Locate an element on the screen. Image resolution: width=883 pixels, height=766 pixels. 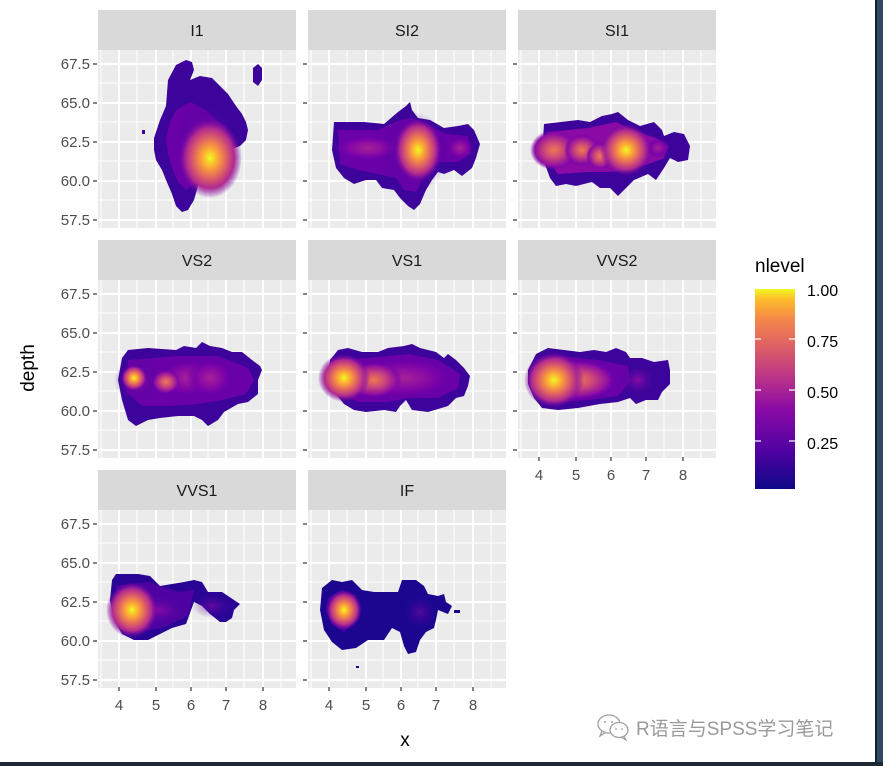
facet-VS1: VS1 is located at coordinates (404, 349).